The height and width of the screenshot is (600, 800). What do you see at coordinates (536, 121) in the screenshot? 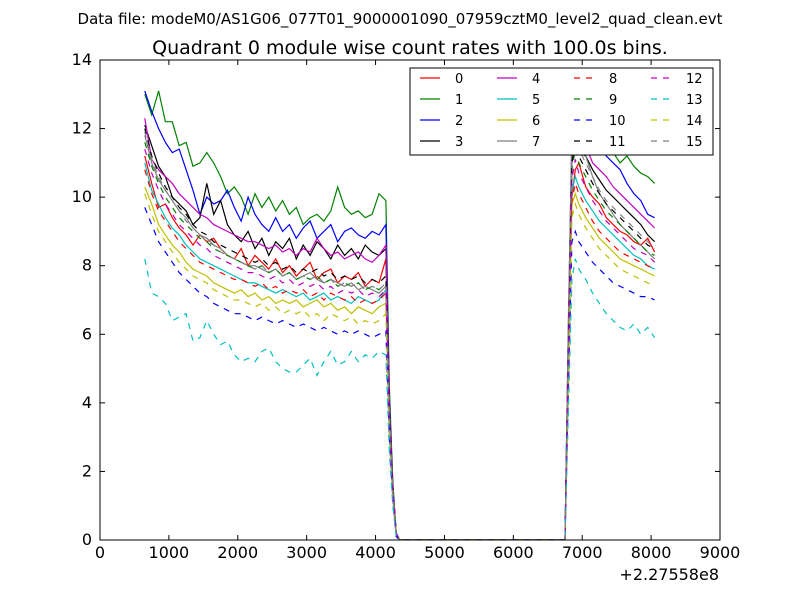
I see `legend-label-6: 6` at bounding box center [536, 121].